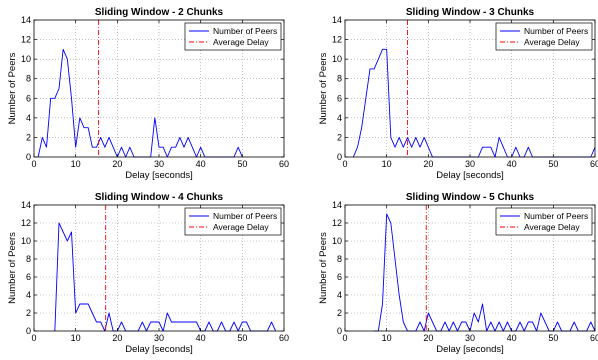 The height and width of the screenshot is (360, 598). I want to click on series-line-number-of-peers, so click(165, 277).